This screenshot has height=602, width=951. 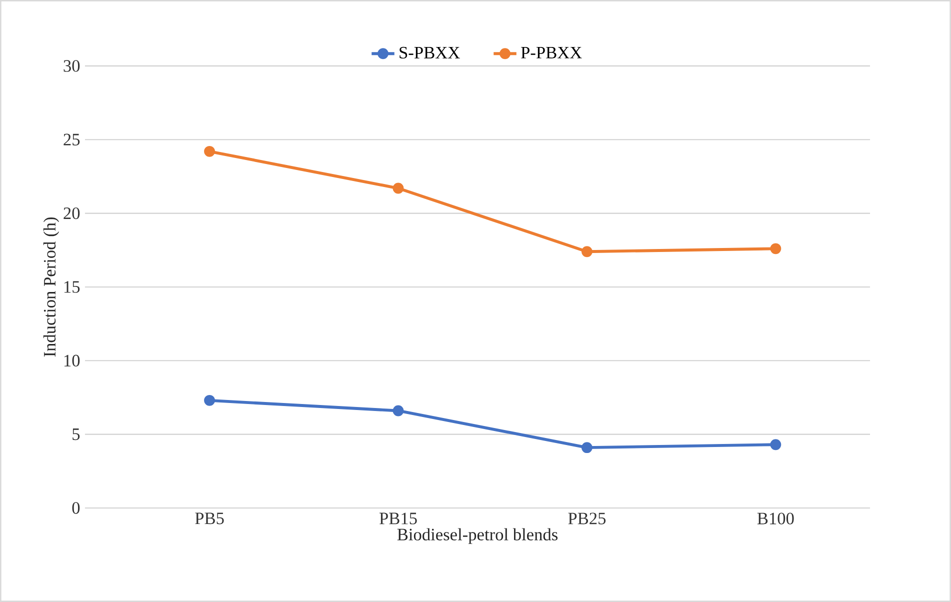 What do you see at coordinates (76, 508) in the screenshot?
I see `y-tick-label: 0` at bounding box center [76, 508].